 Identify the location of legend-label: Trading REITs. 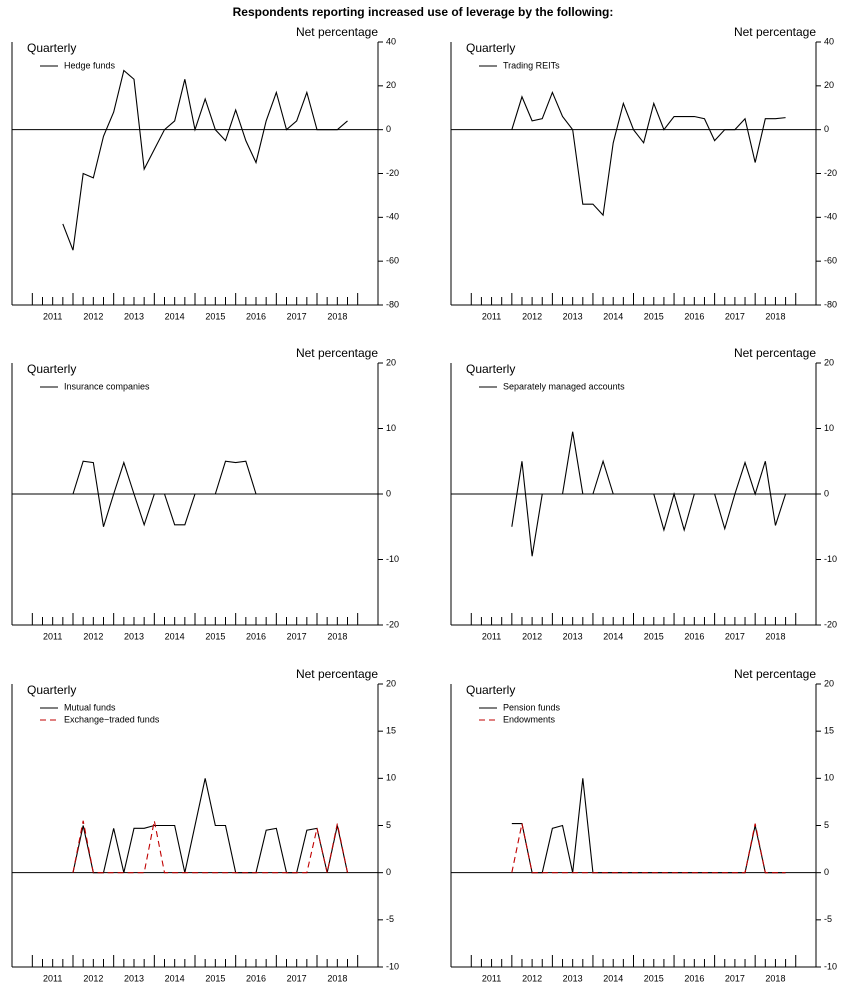
(531, 65).